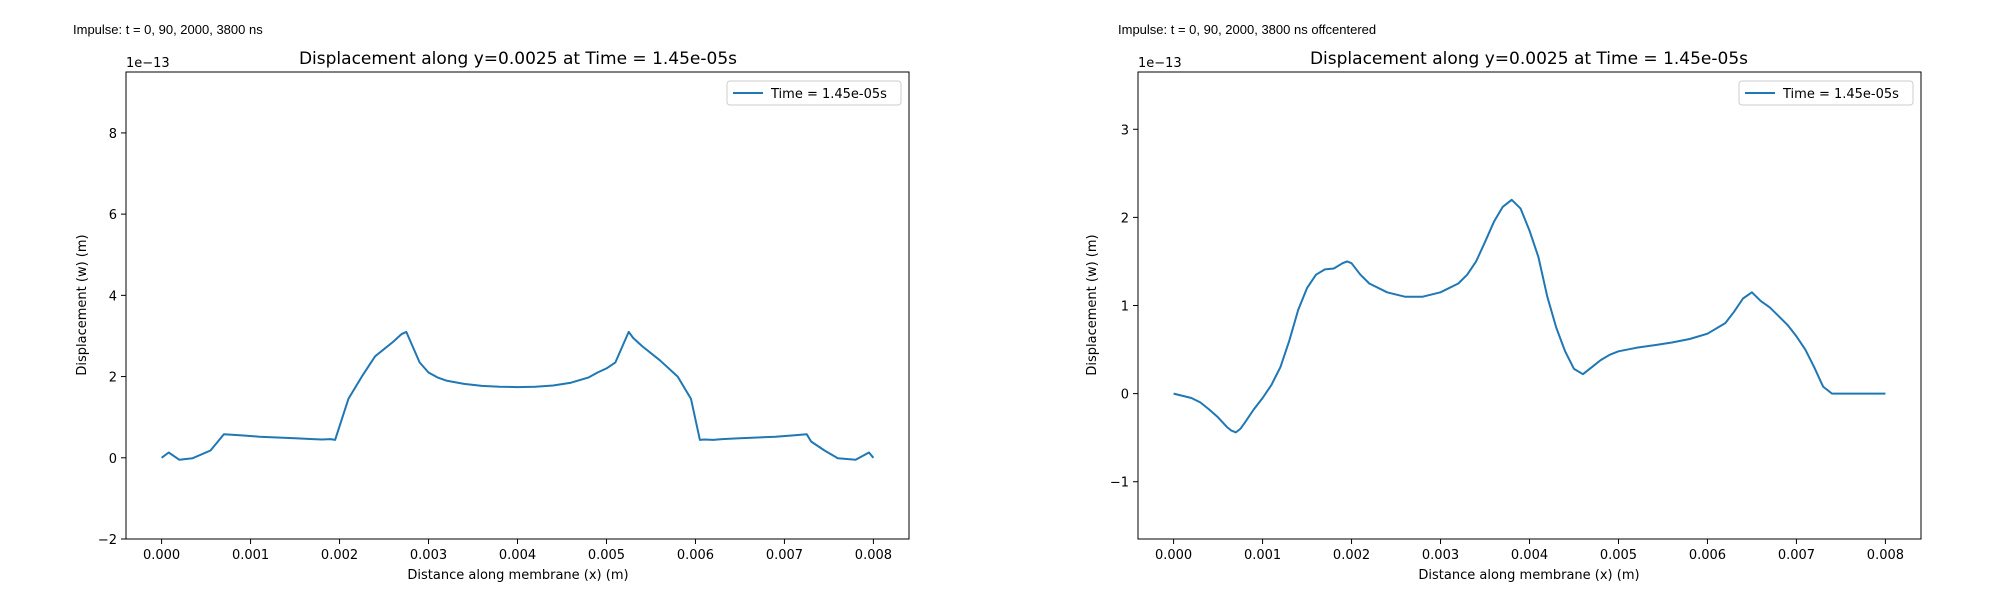 This screenshot has width=2000, height=600. I want to click on y-tick-label: 3, so click(1125, 130).